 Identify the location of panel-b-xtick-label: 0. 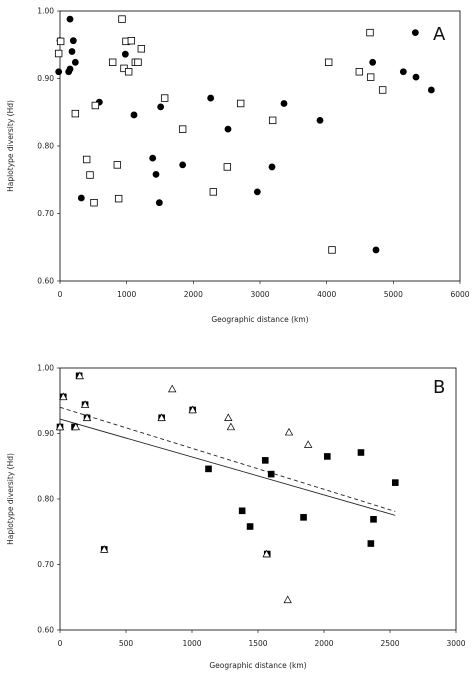
(60, 643).